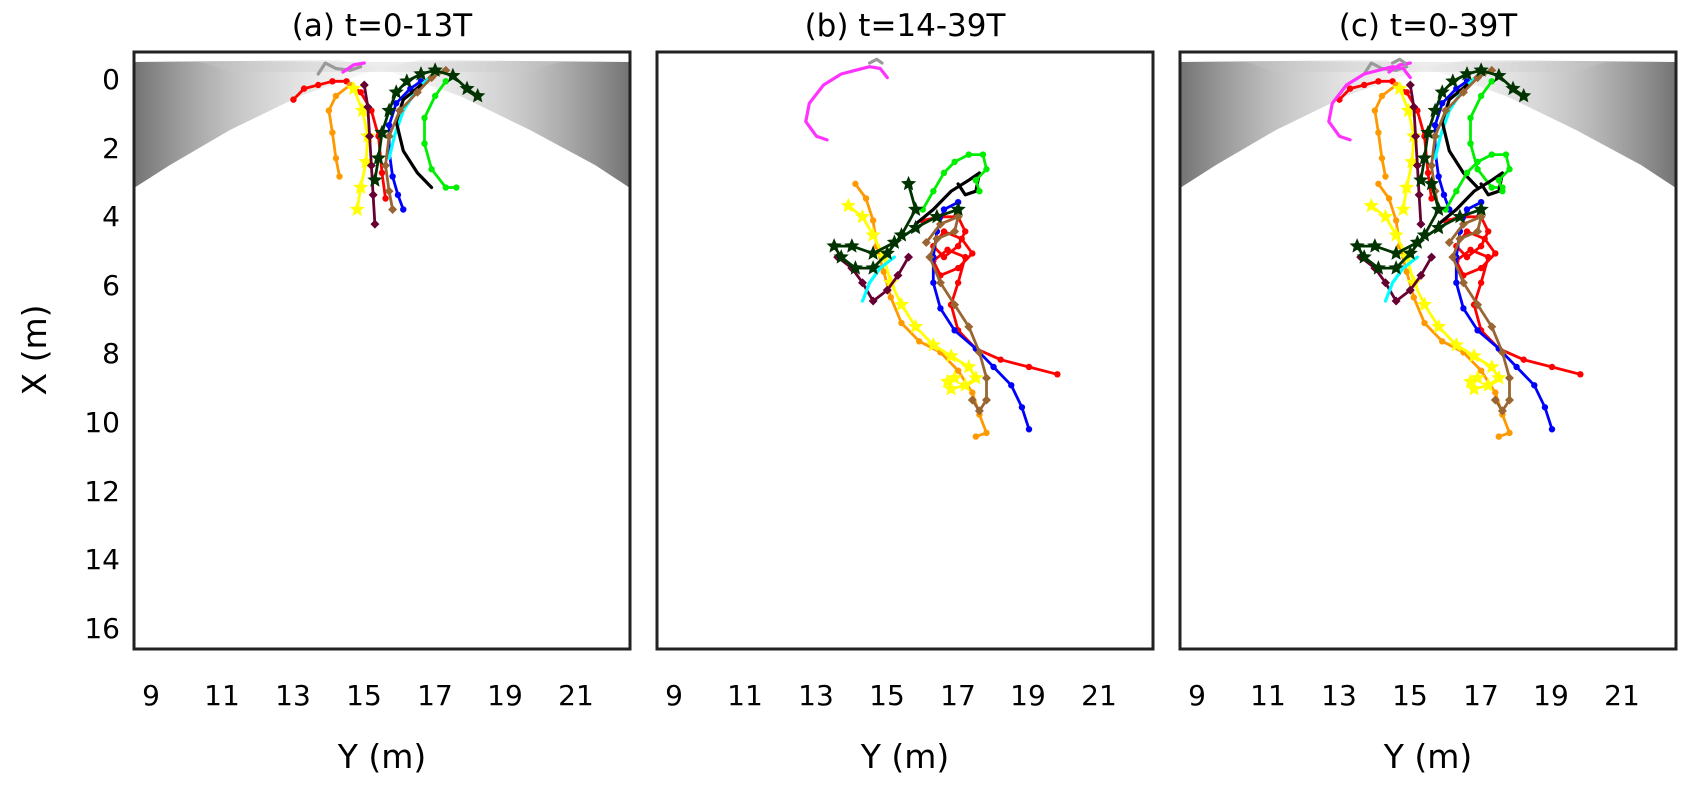  What do you see at coordinates (1481, 695) in the screenshot?
I see `x-tick-label: 17` at bounding box center [1481, 695].